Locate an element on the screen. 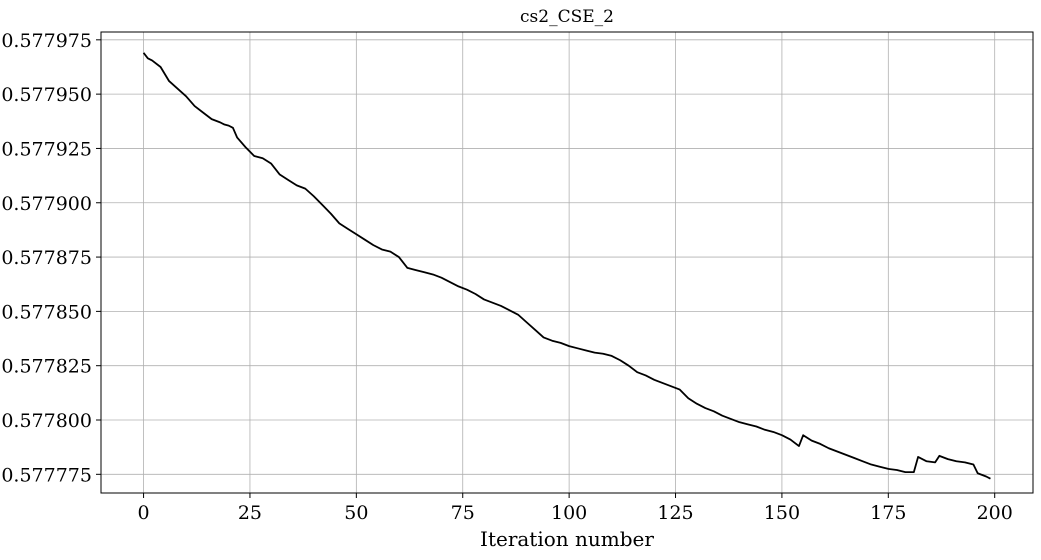 The image size is (1041, 560). y-tick-label: 0.577925 is located at coordinates (46, 149).